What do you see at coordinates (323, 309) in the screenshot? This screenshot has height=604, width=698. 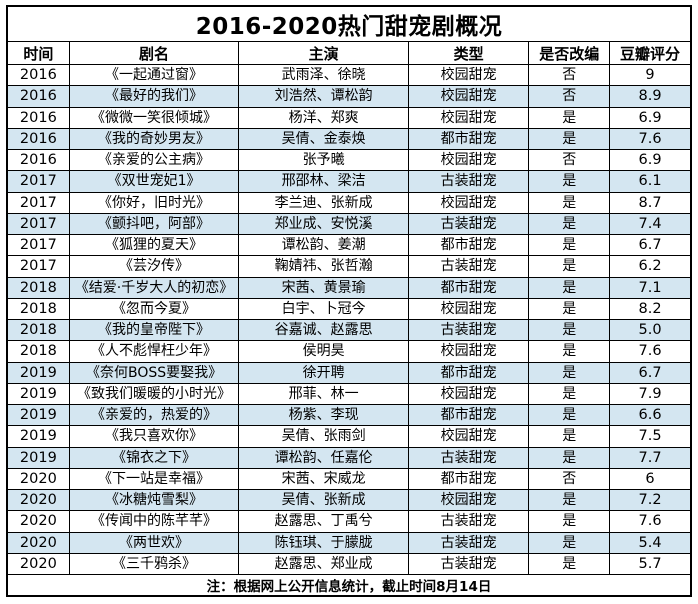 I see `cell-cast: 白宇、卜冠今` at bounding box center [323, 309].